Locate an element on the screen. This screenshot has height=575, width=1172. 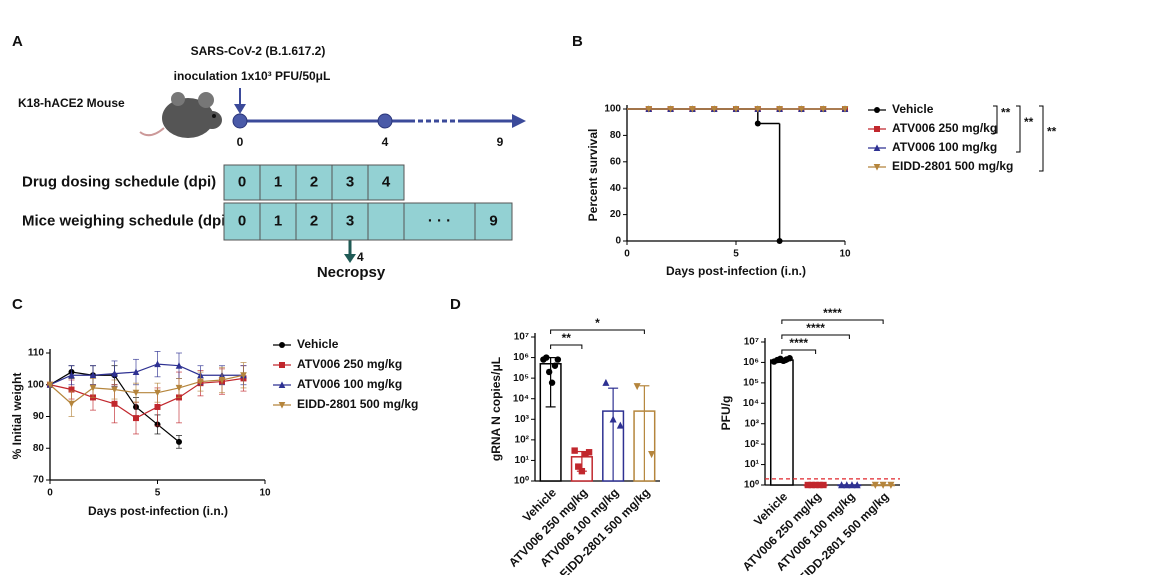
legend-label: ATV006 100 mg/kg is located at coordinates (349, 384).